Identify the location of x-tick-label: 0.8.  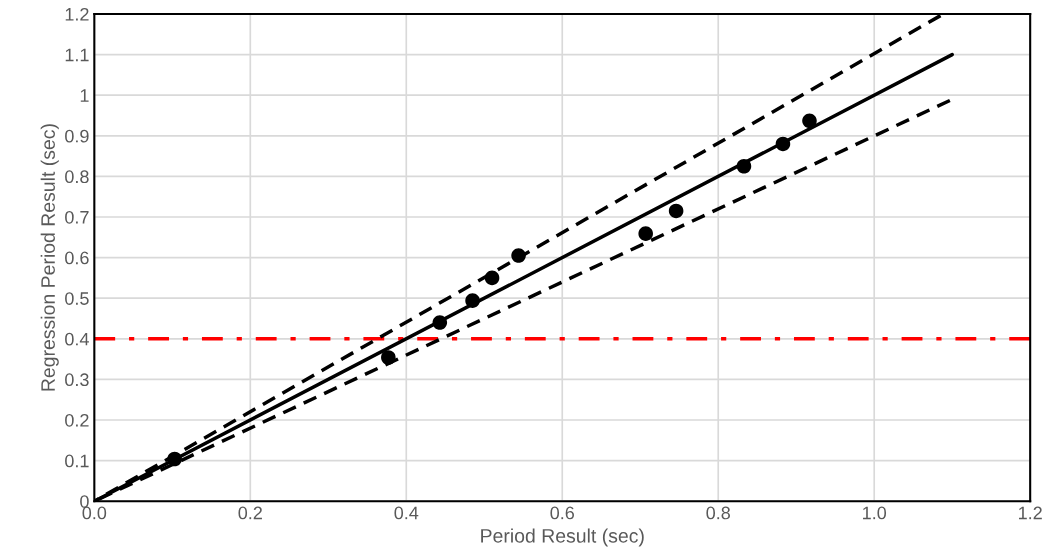
(718, 513).